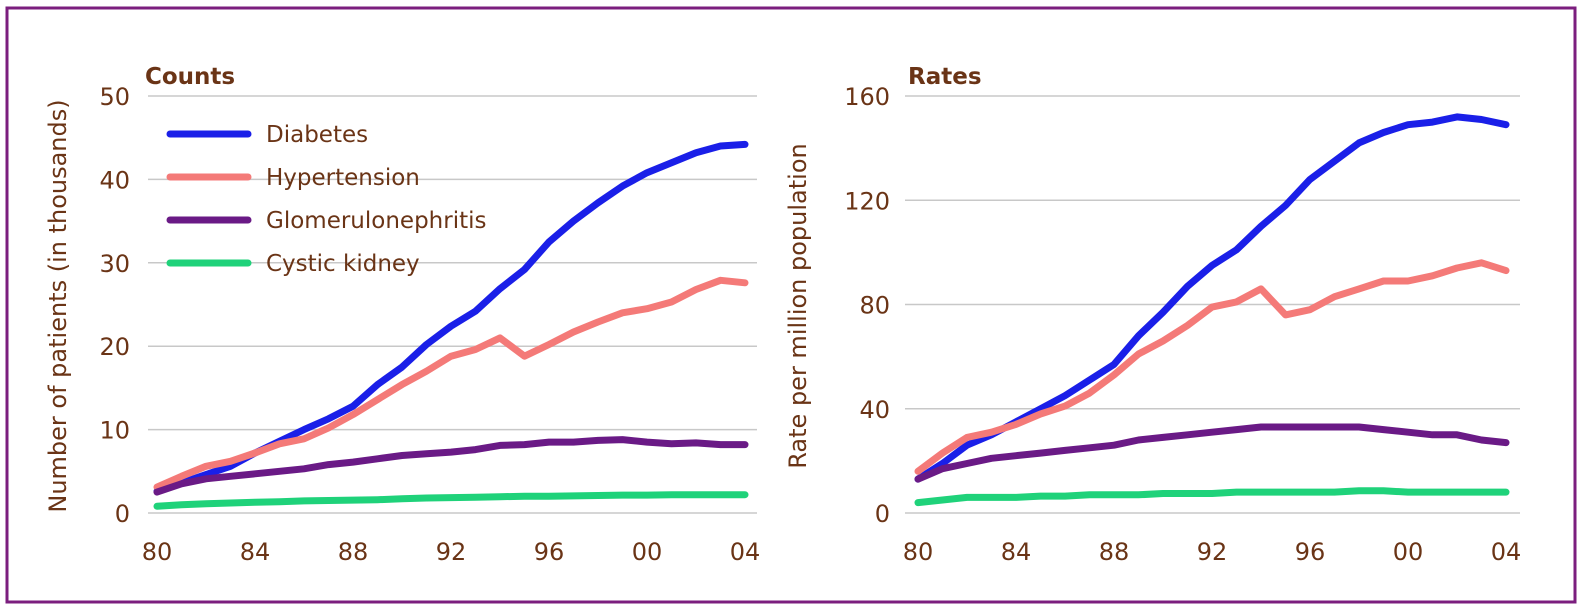  Describe the element at coordinates (1212, 367) in the screenshot. I see `rates-series-line-hypertension` at that location.